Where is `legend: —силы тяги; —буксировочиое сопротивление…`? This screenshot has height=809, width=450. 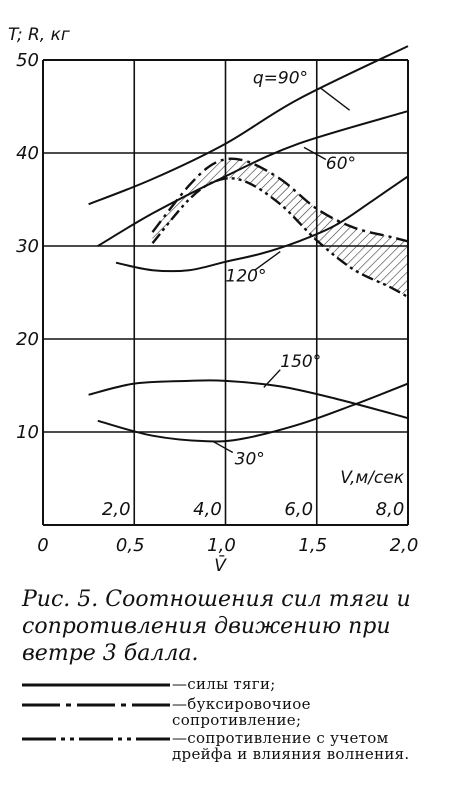
legend: —силы тяги; —буксировочиое сопротивление… is located at coordinates (232, 720).